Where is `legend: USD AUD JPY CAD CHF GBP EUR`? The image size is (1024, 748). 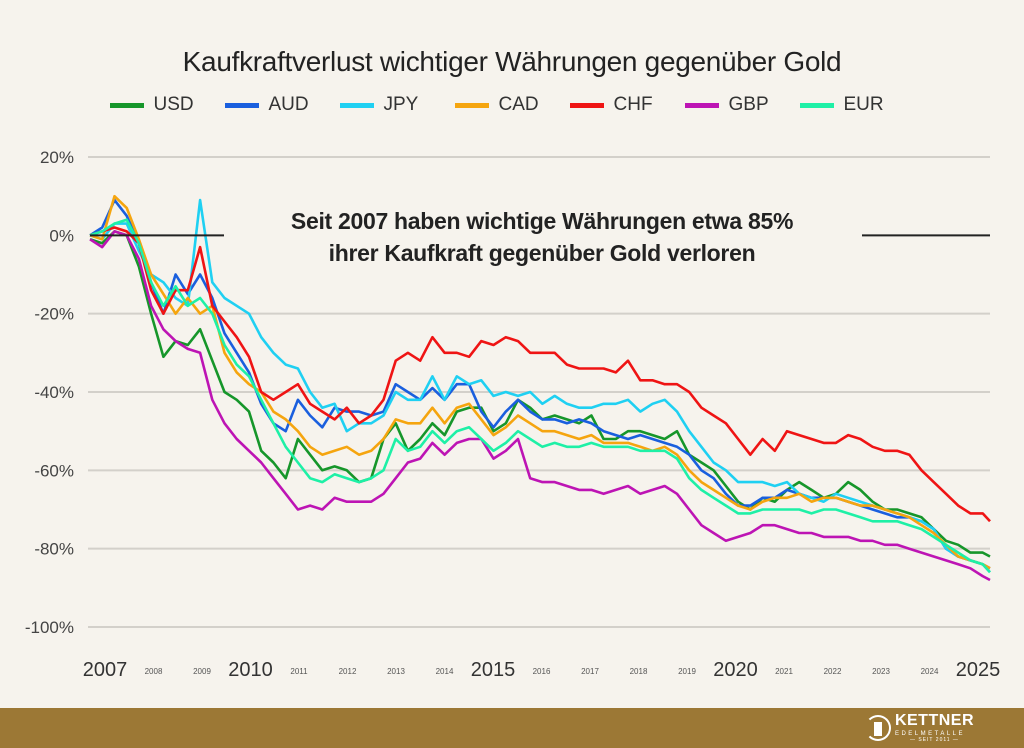
legend: USD AUD JPY CAD CHF GBP EUR is located at coordinates (512, 105).